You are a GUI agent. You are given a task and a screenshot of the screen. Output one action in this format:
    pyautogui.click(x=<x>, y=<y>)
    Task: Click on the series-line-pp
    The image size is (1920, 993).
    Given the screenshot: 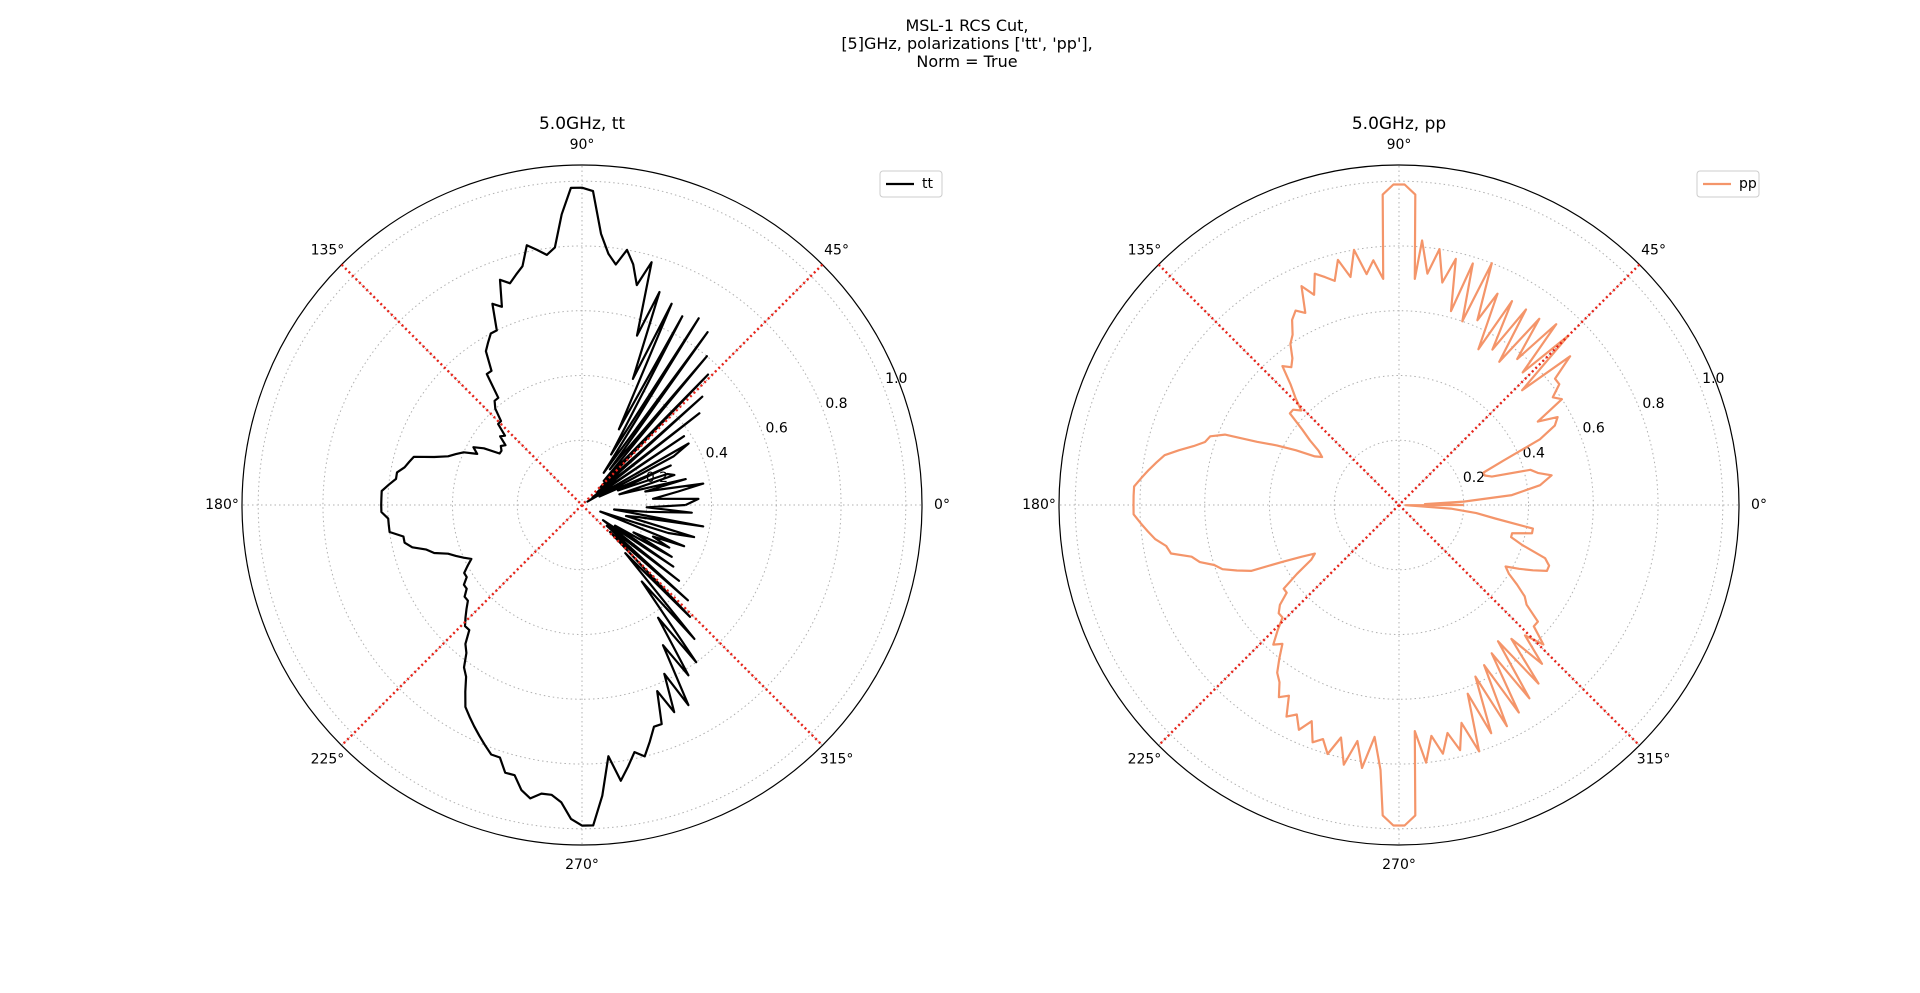 What is the action you would take?
    pyautogui.click(x=1352, y=505)
    